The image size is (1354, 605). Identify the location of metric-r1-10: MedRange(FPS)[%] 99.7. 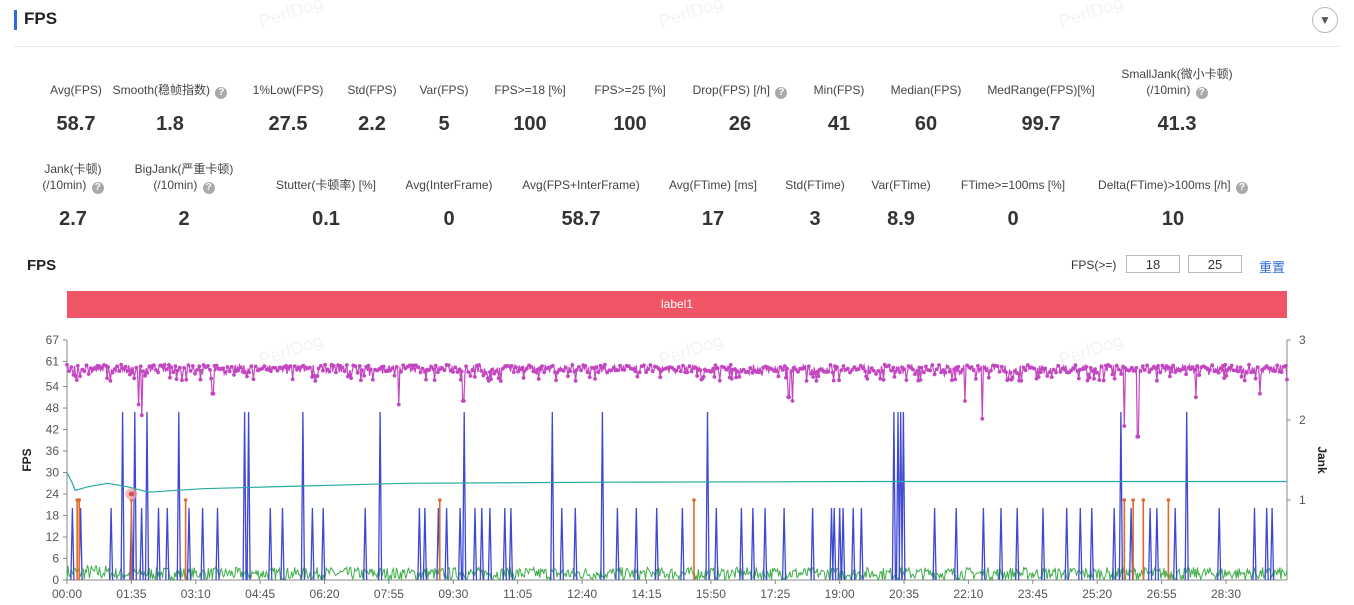
(1041, 108).